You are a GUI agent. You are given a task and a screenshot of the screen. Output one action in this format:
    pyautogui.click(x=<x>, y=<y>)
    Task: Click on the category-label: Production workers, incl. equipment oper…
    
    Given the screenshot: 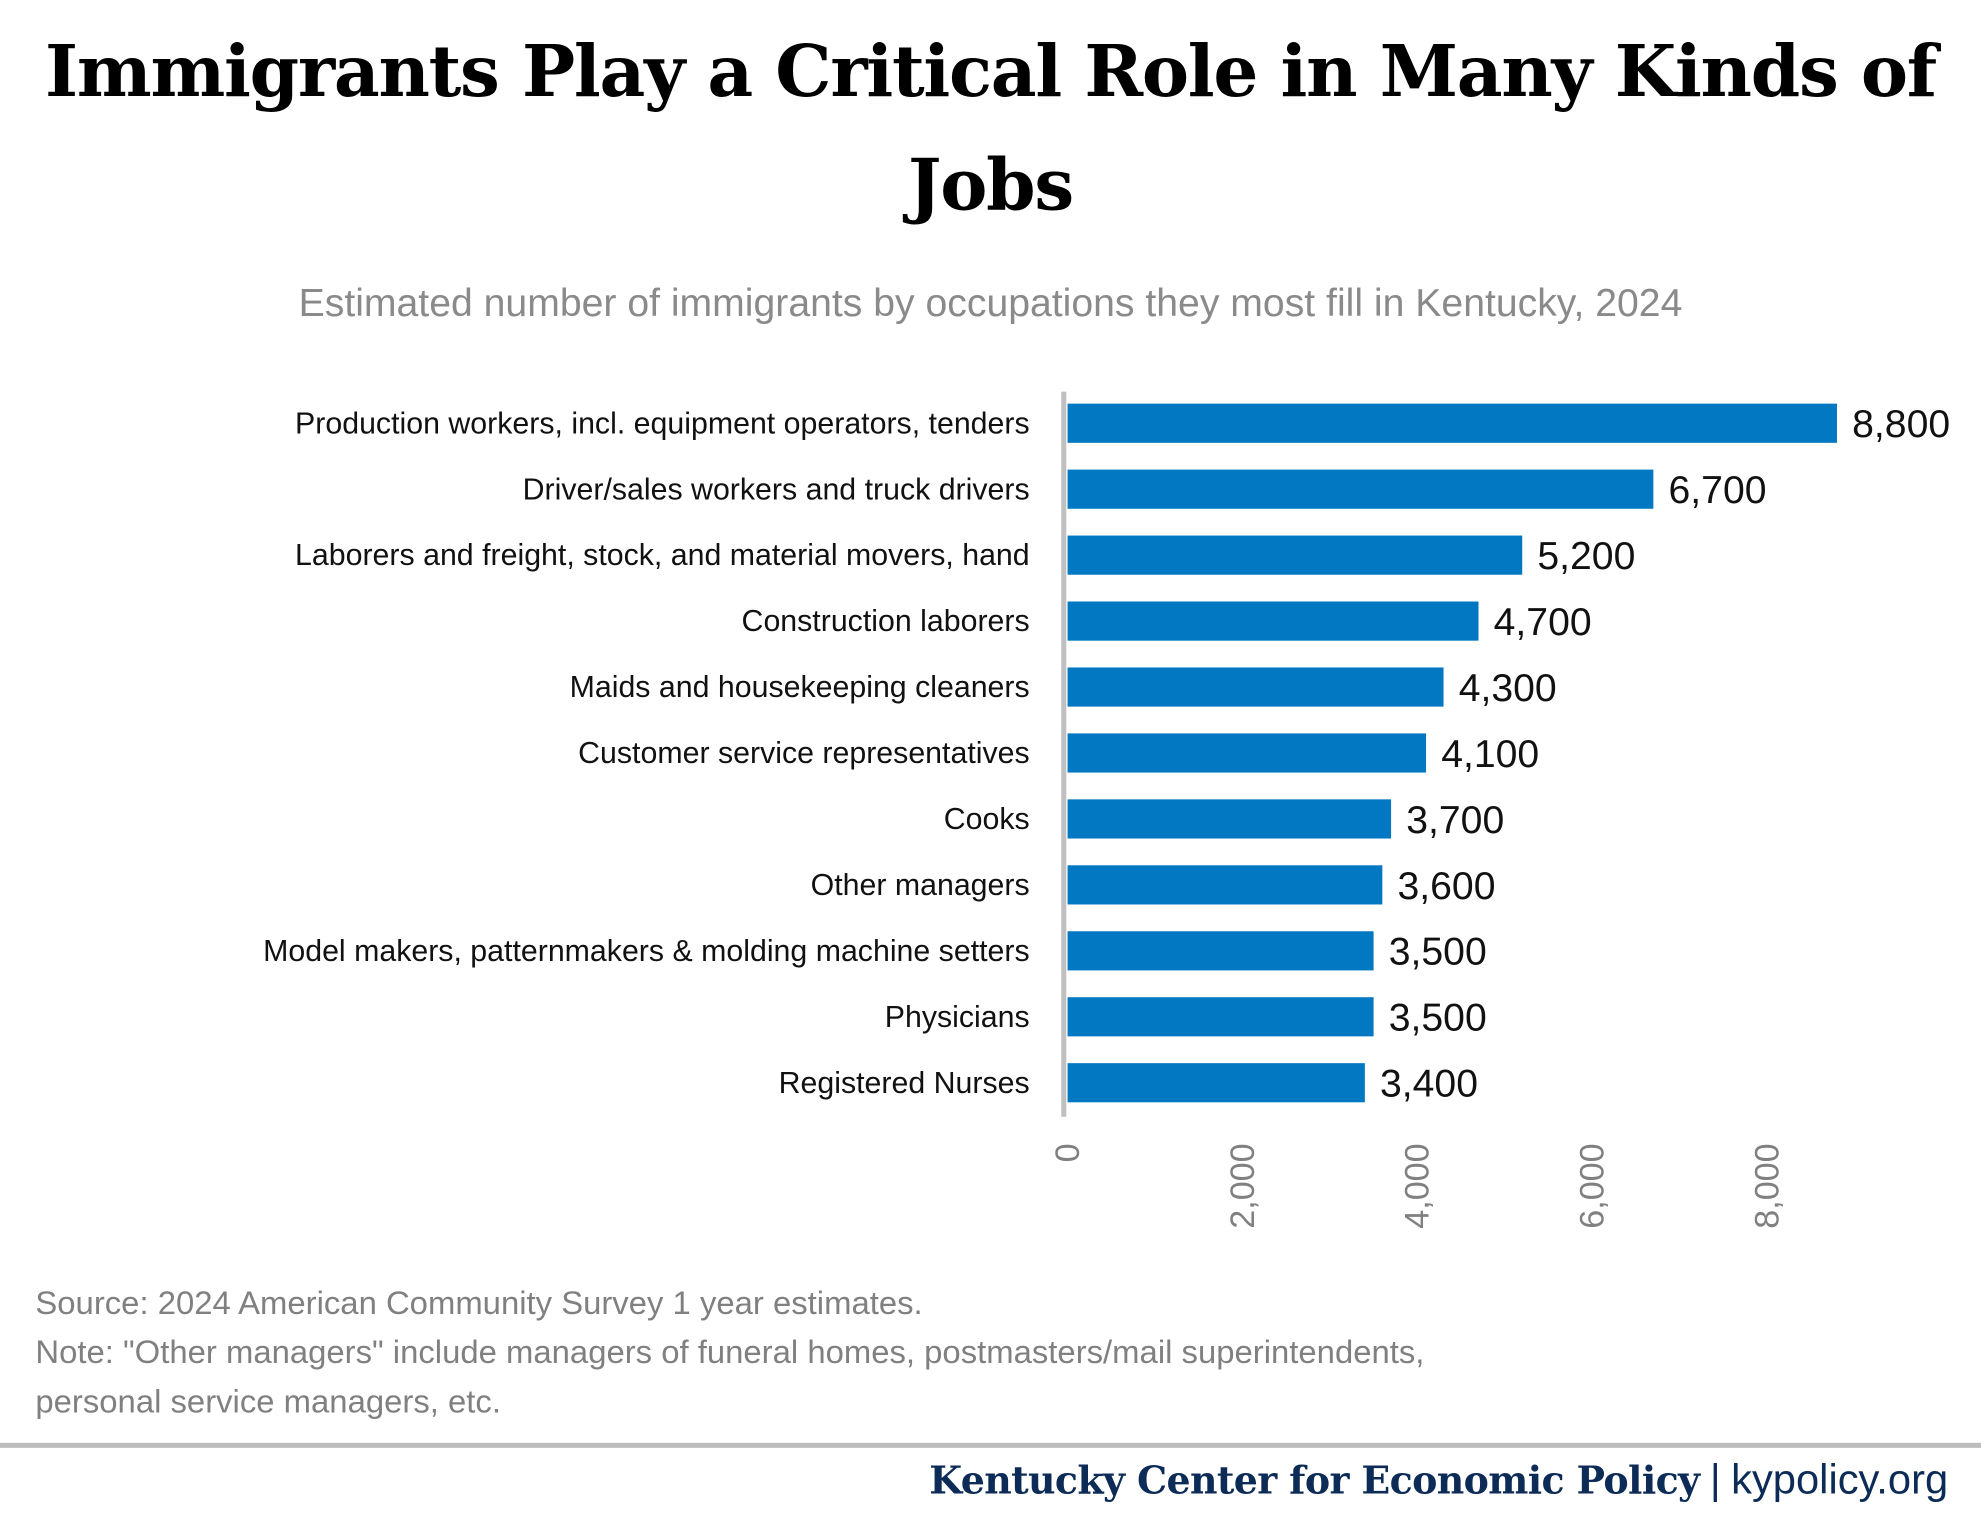 What is the action you would take?
    pyautogui.click(x=662, y=423)
    